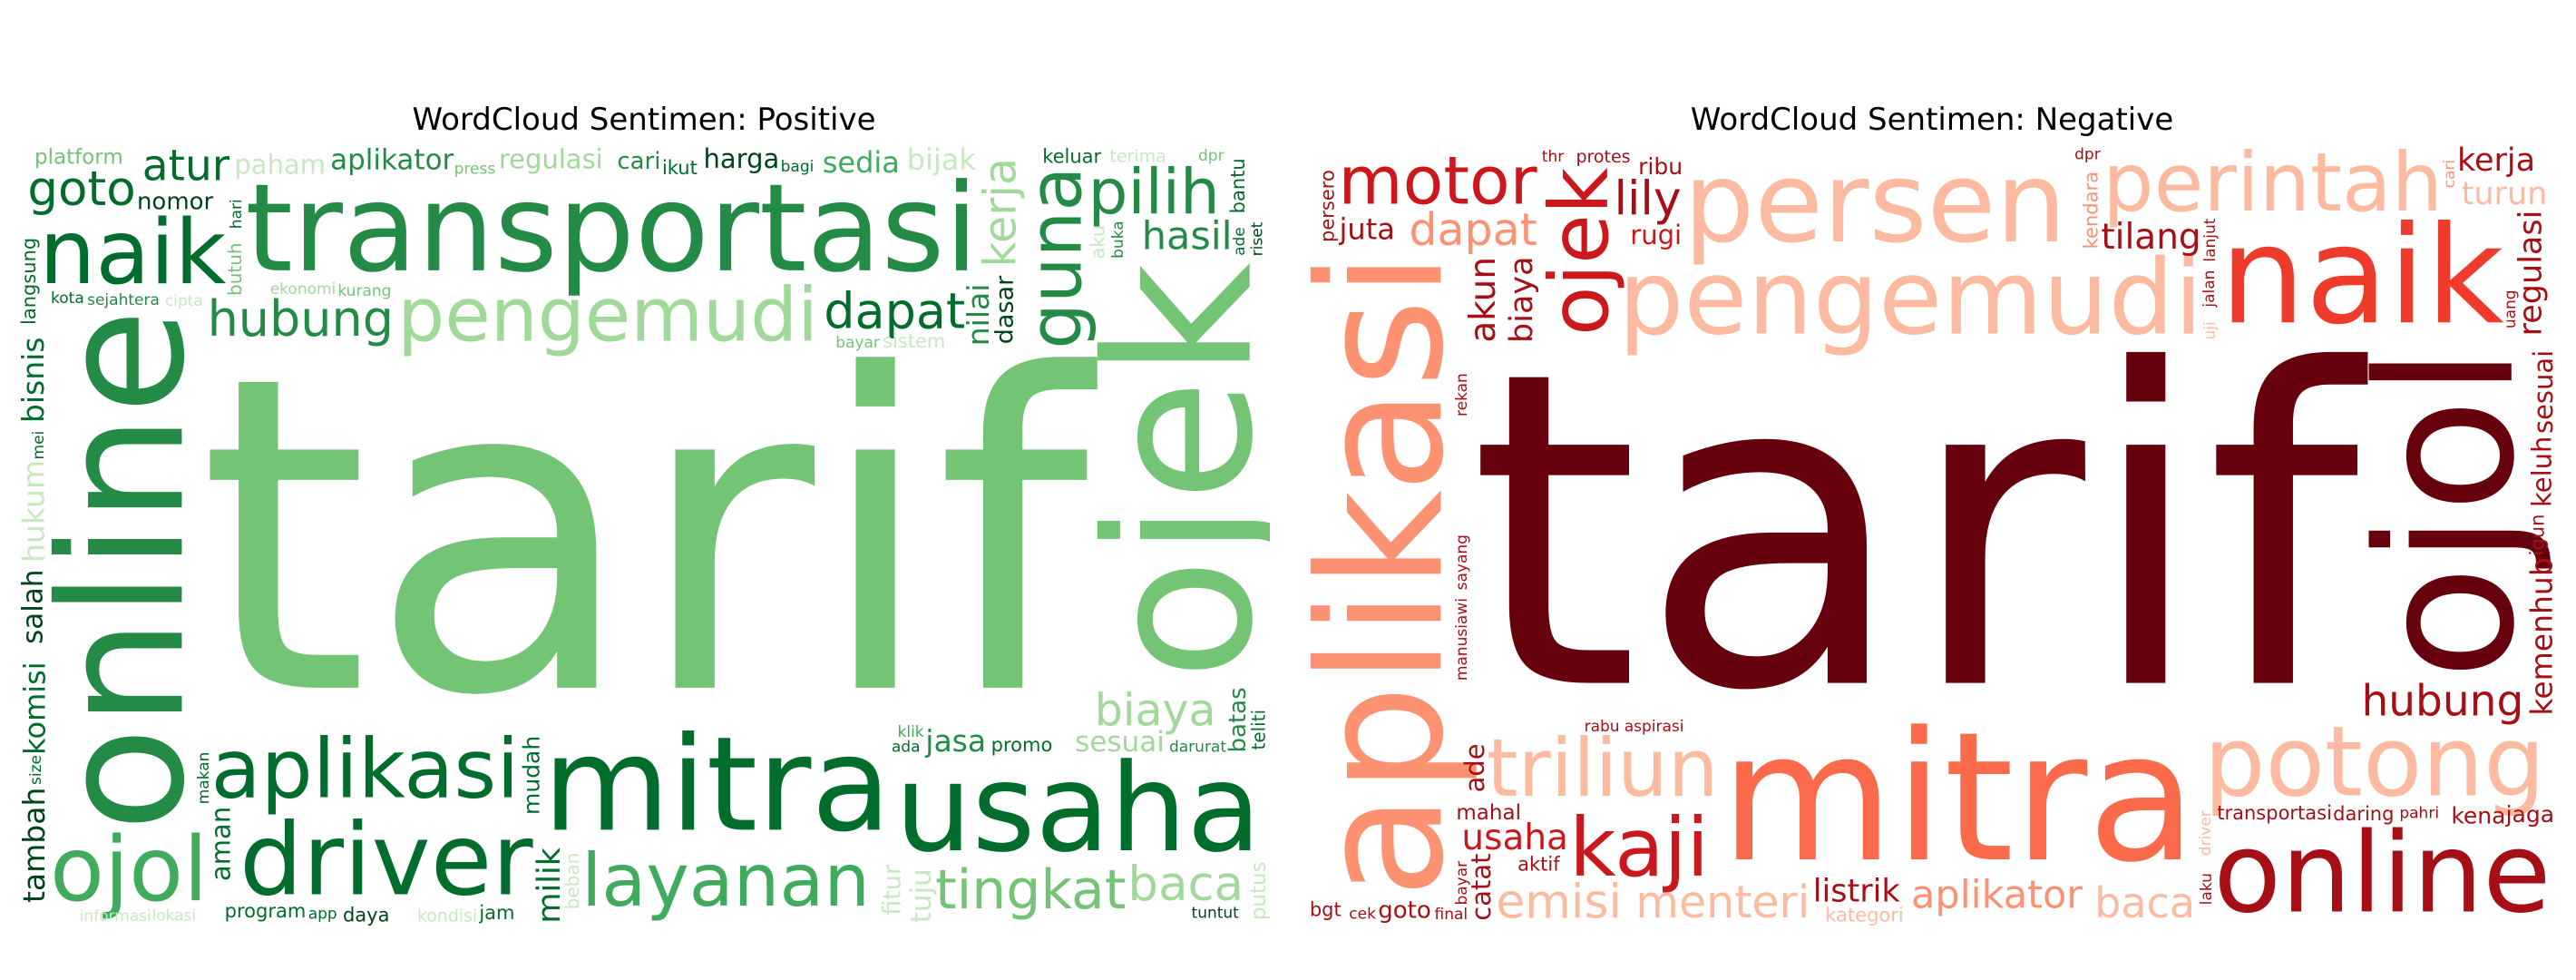 The height and width of the screenshot is (980, 2576). I want to click on word-darurat: darurat, so click(1197, 748).